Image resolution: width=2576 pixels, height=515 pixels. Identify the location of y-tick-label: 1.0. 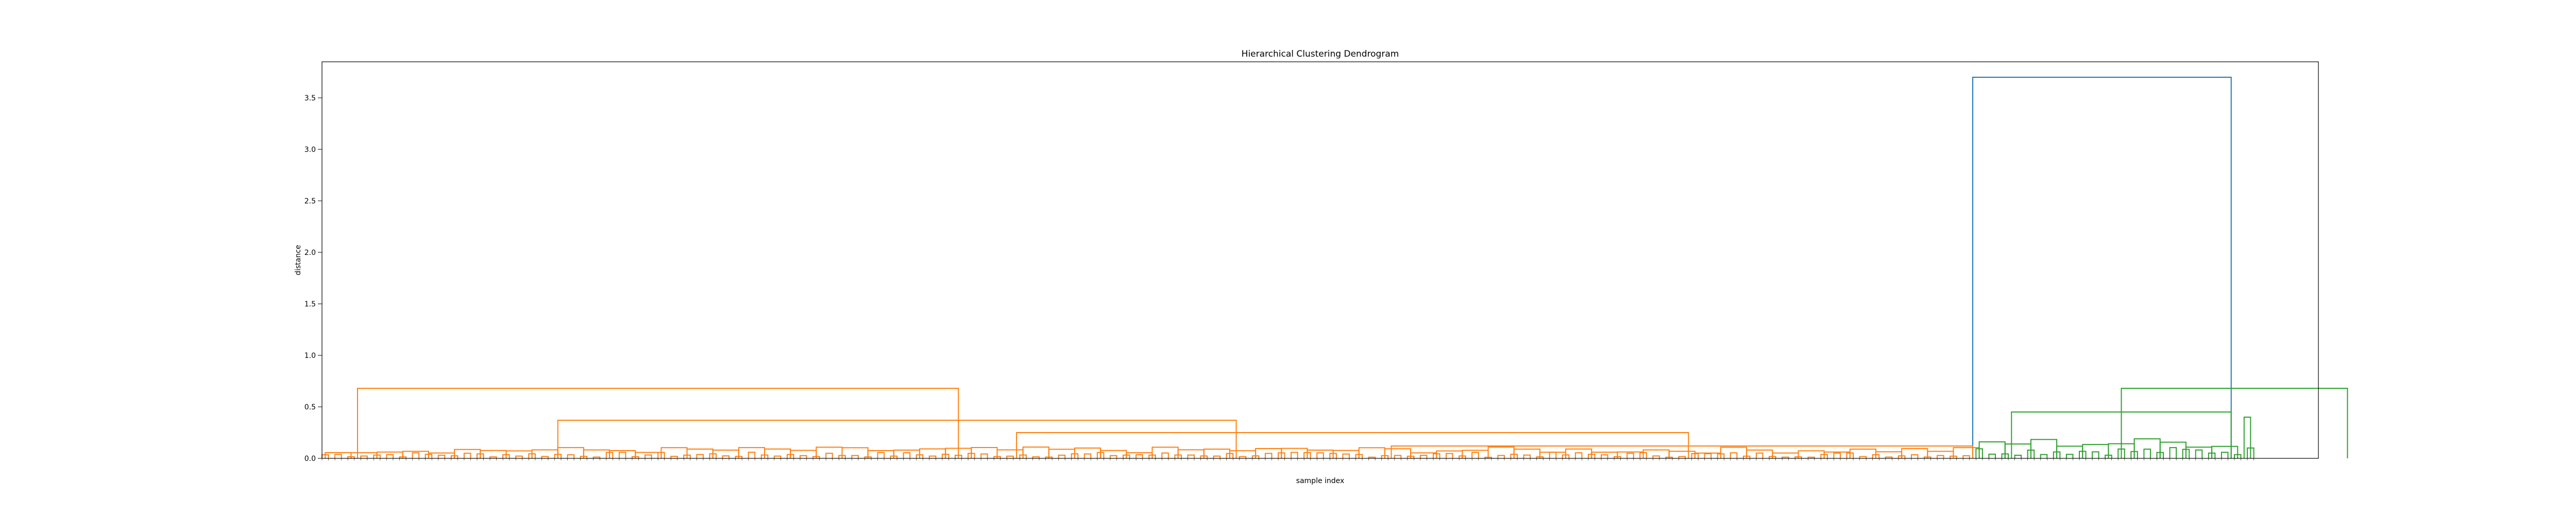
(310, 356).